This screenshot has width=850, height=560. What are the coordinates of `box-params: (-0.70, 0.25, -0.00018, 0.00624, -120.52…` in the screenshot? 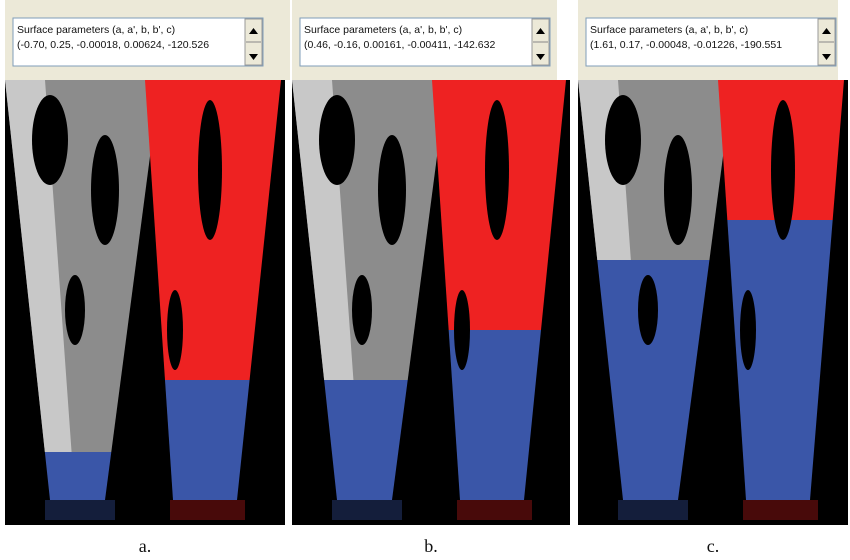 It's located at (113, 45).